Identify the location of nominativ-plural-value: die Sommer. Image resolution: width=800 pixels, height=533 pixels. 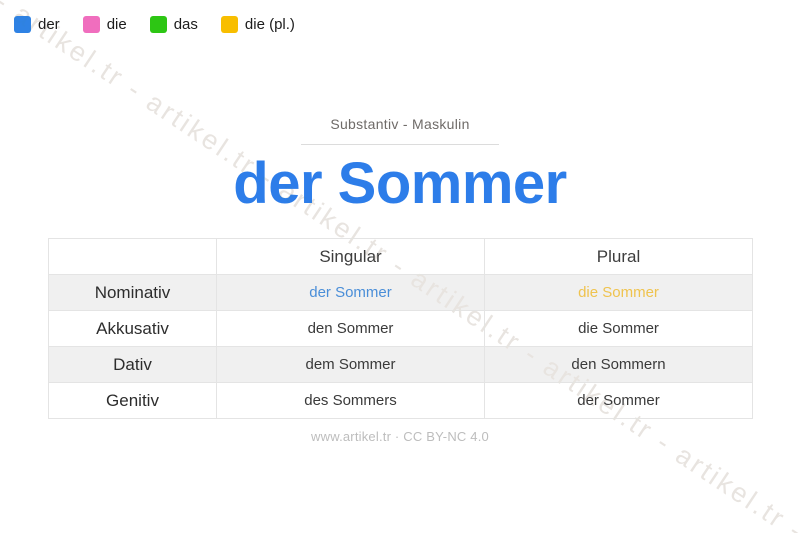
(618, 292).